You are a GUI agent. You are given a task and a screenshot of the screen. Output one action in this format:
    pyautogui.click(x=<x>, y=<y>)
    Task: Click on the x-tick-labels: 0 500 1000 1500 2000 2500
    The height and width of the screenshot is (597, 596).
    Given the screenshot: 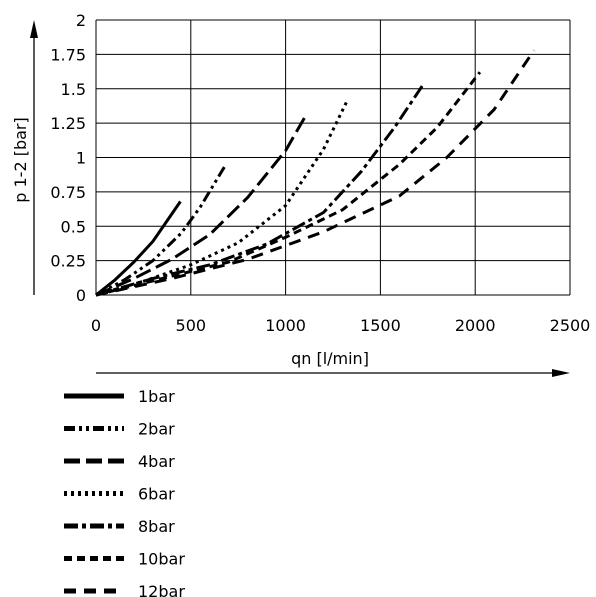 What is the action you would take?
    pyautogui.click(x=340, y=325)
    